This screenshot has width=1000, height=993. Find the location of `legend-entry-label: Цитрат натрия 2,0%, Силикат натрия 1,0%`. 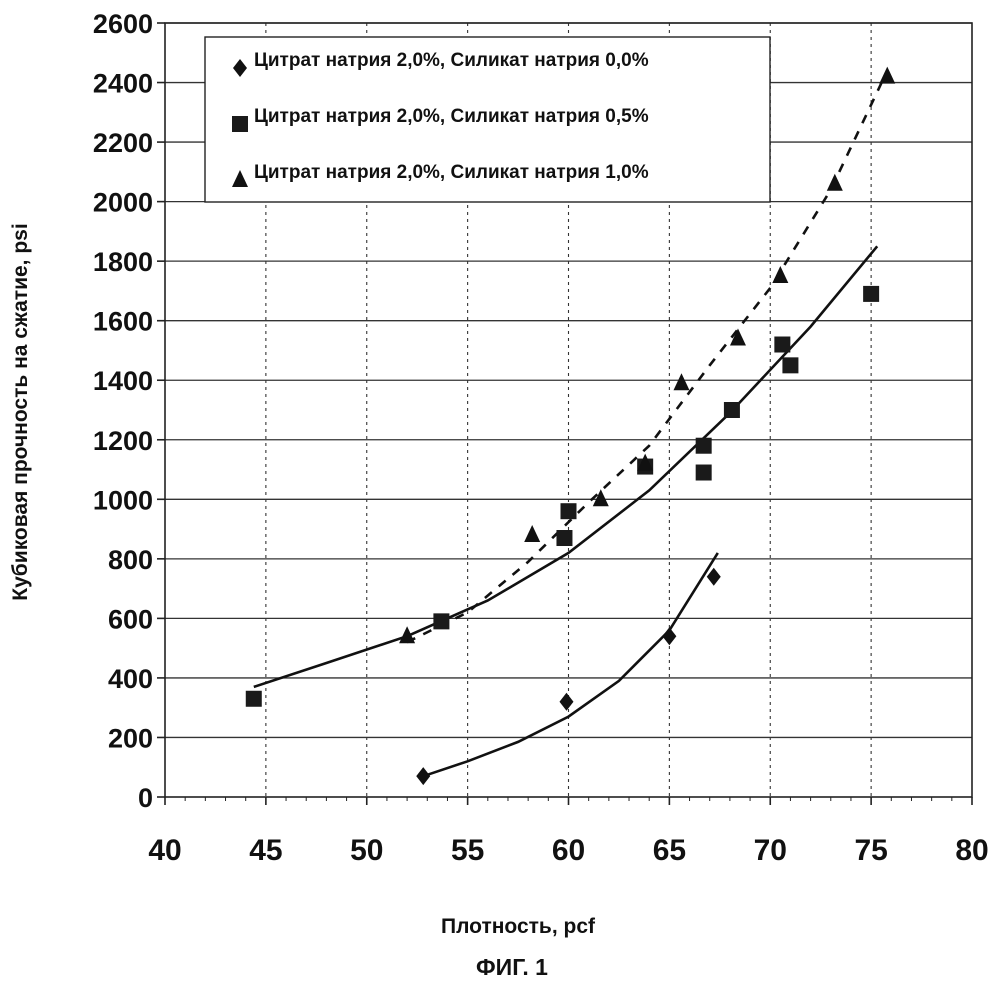

legend-entry-label: Цитрат натрия 2,0%, Силикат натрия 1,0% is located at coordinates (451, 172).